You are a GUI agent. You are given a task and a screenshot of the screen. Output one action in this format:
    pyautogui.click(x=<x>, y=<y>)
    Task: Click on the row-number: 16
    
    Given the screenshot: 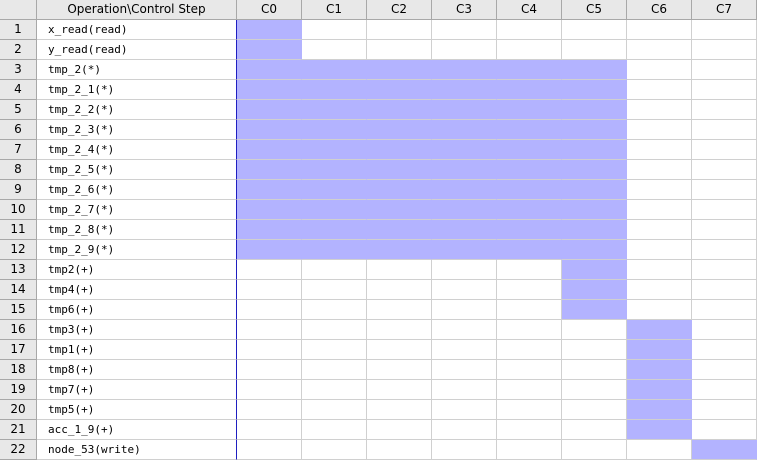 What is the action you would take?
    pyautogui.click(x=18, y=330)
    